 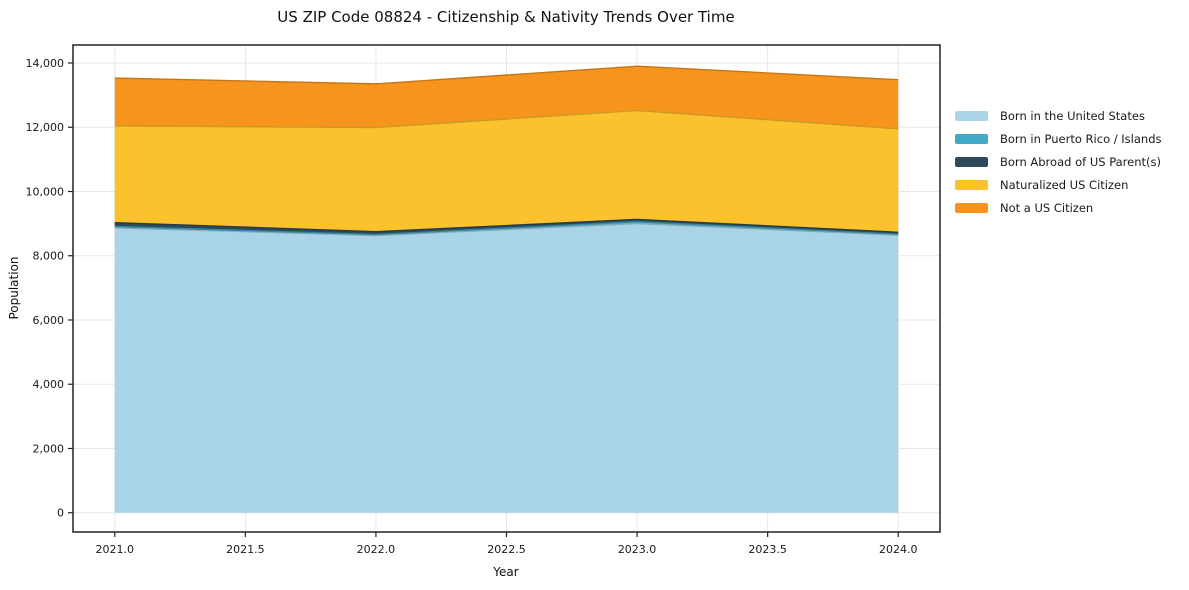 I want to click on legend-item-label: Born in the United States, so click(x=1072, y=115).